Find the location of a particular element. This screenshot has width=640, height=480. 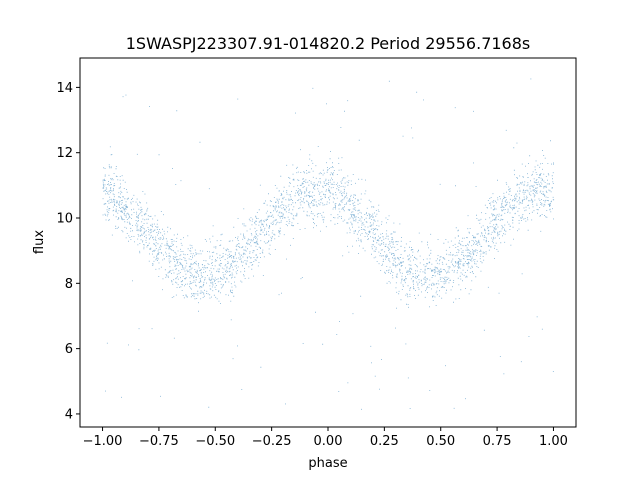

x-tick-label: −0.50 is located at coordinates (215, 441).